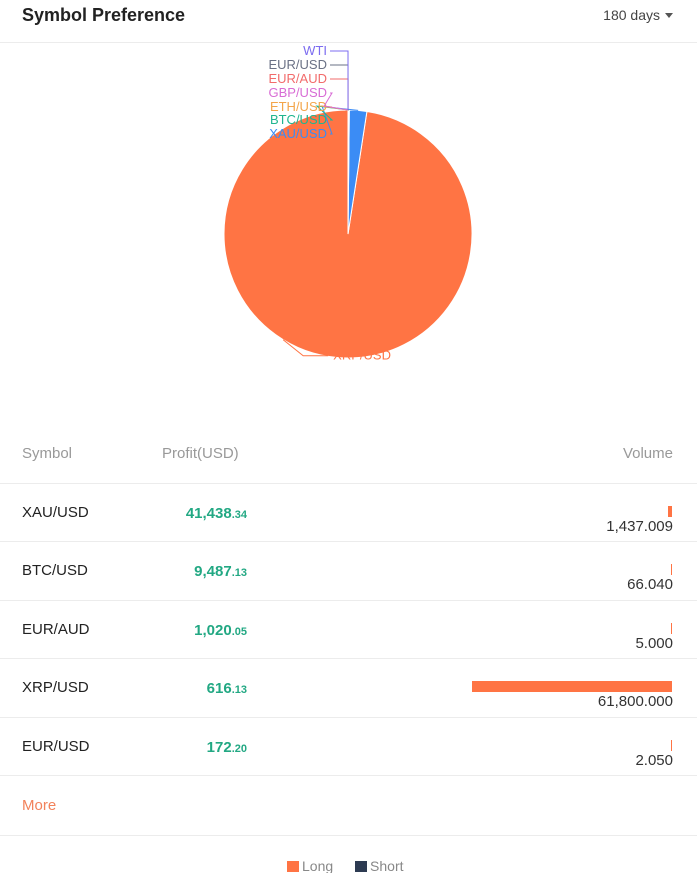  Describe the element at coordinates (297, 78) in the screenshot. I see `pie-label: EUR/AUD` at that location.